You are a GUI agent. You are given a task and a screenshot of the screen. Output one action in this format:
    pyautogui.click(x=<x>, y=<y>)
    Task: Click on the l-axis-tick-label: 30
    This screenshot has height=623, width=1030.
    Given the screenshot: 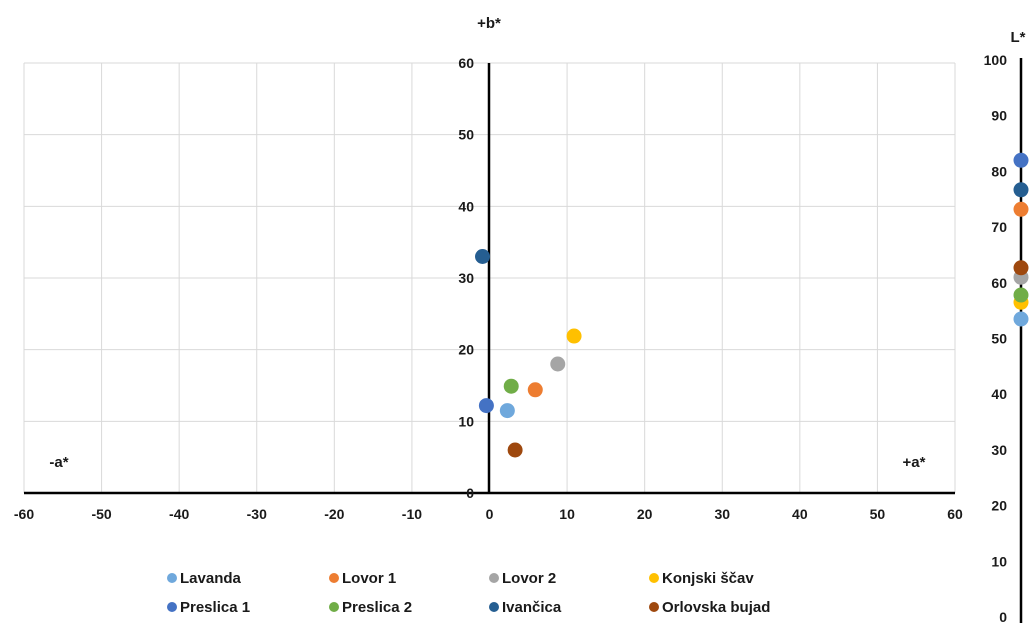 What is the action you would take?
    pyautogui.click(x=999, y=450)
    